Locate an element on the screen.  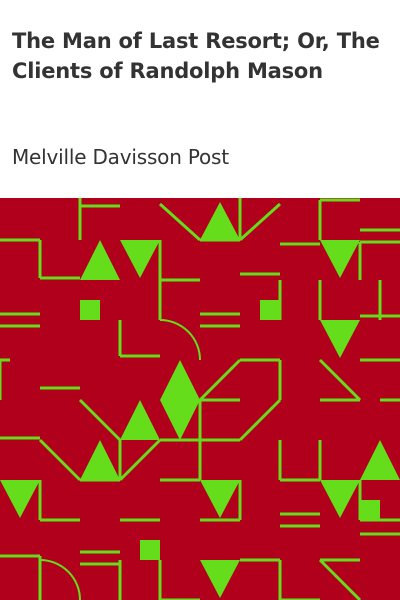
book-author: Melville Davisson Post is located at coordinates (120, 157).